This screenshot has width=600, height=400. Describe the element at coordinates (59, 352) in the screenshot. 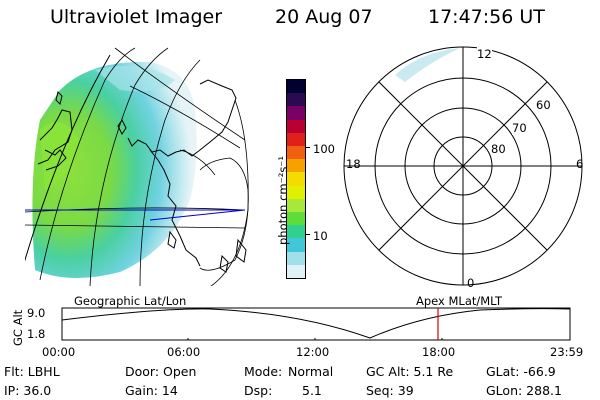

I see `timeline-x-tick: 00:00` at that location.